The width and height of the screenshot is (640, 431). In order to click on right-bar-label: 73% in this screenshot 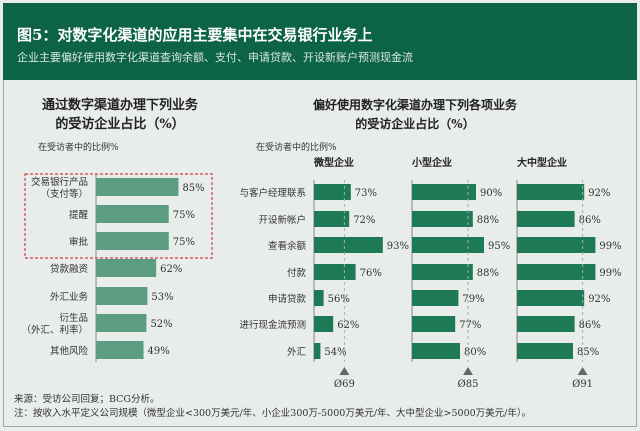, I will do `click(366, 193)`.